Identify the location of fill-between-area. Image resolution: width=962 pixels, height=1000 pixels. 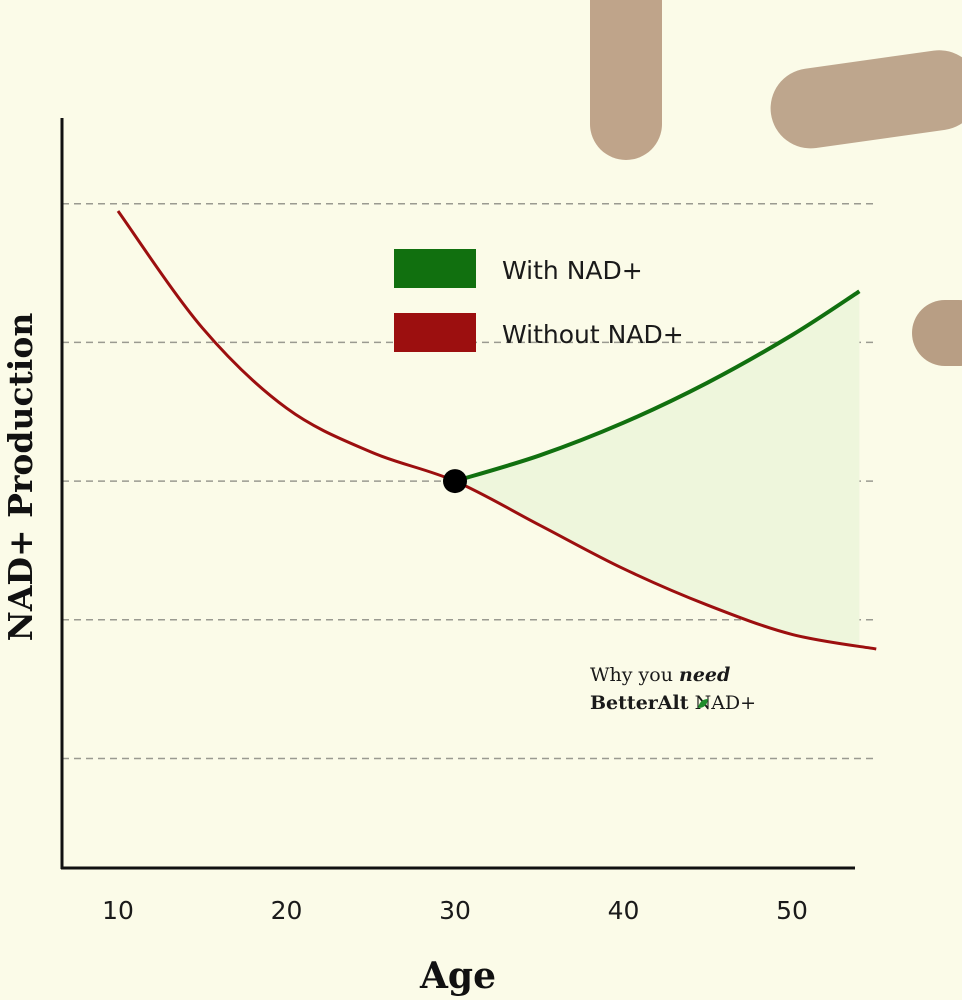
(657, 469).